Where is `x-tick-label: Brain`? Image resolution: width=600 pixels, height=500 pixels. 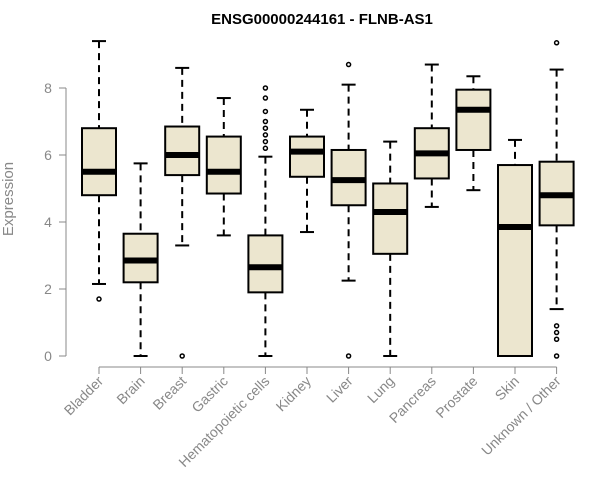
x-tick-label: Brain is located at coordinates (130, 390).